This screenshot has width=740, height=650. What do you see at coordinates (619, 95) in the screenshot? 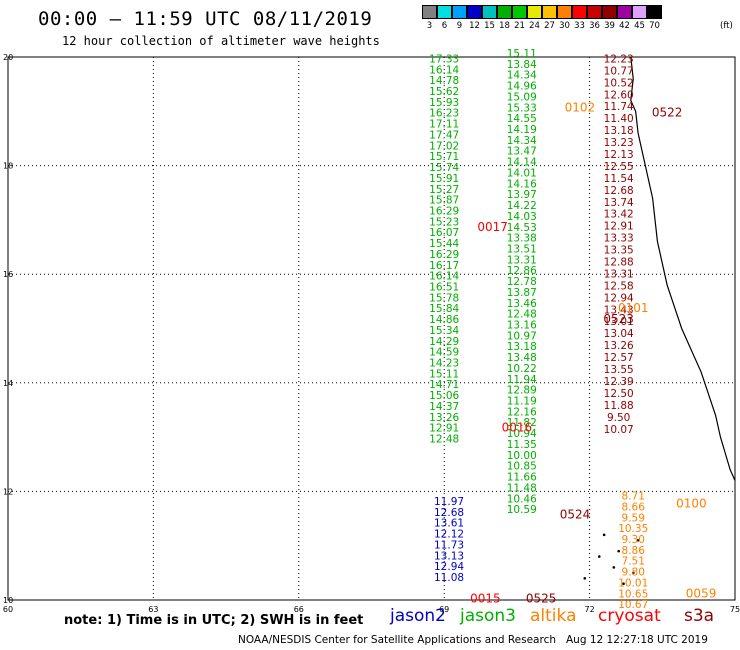
I see `swh-value-0522: 12.60` at bounding box center [619, 95].